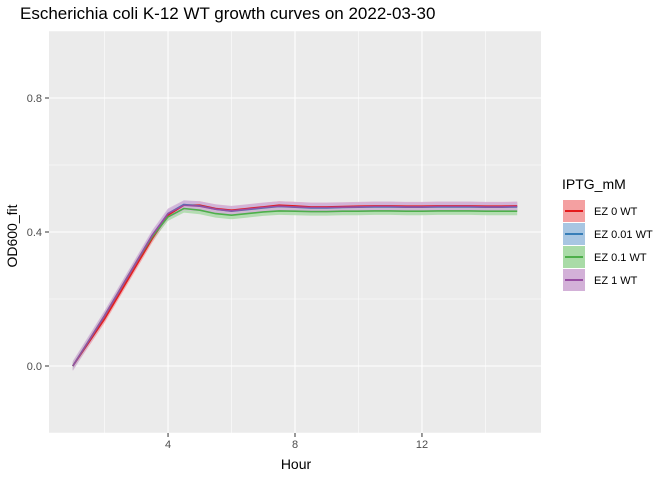 Image resolution: width=672 pixels, height=480 pixels. I want to click on legend-label-0: EZ 0 WT, so click(616, 212).